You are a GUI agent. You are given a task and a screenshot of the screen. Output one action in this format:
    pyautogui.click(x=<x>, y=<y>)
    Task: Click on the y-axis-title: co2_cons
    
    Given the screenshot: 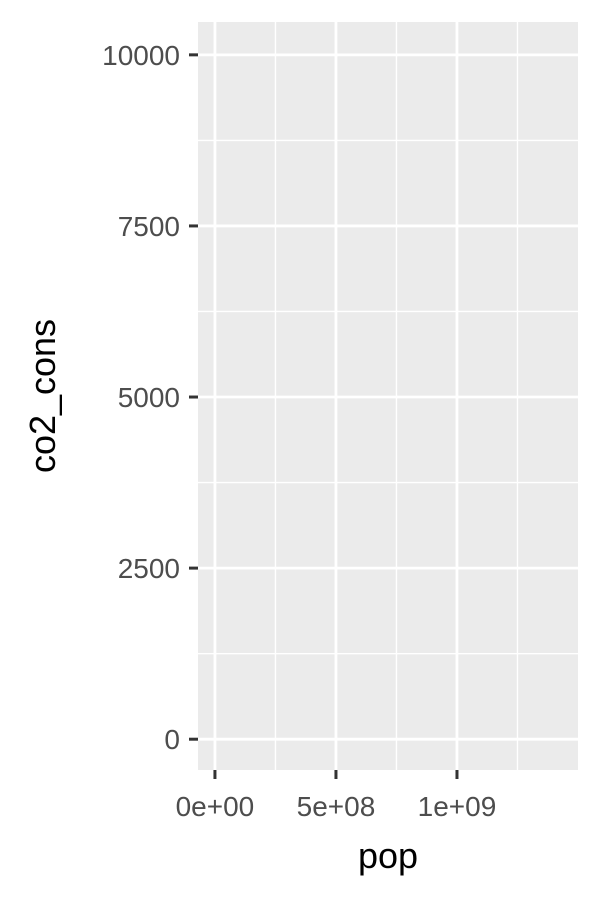 What is the action you would take?
    pyautogui.click(x=42, y=396)
    